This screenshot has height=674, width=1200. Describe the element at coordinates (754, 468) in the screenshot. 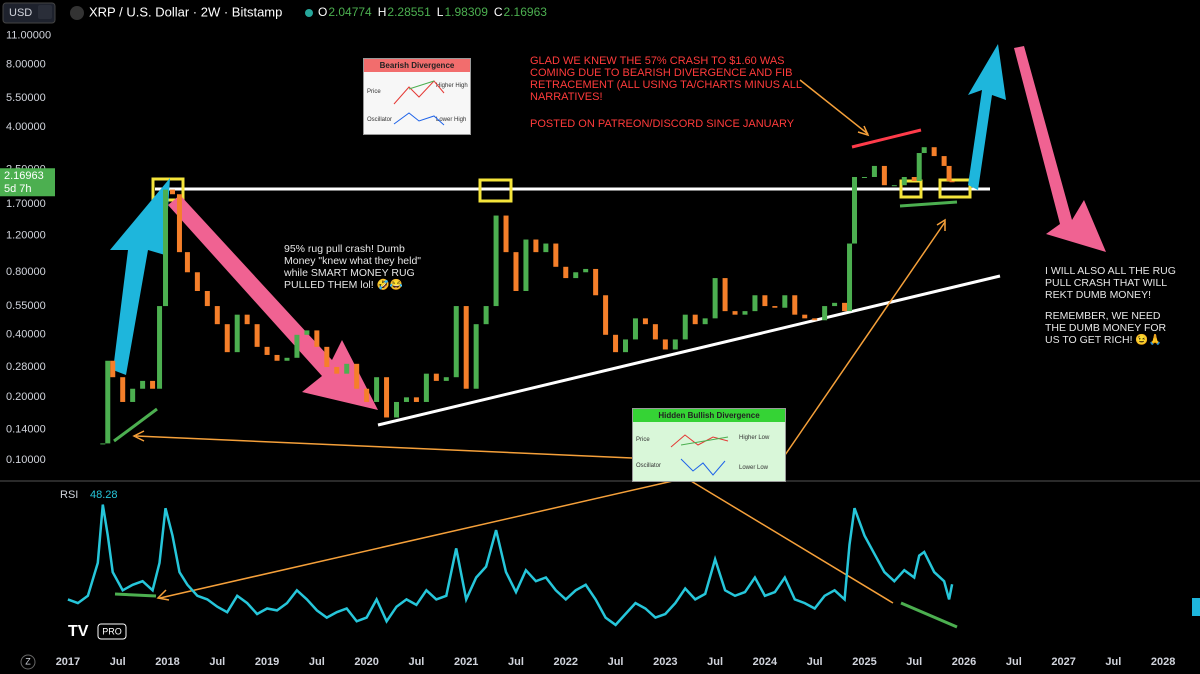

I see `inset-label: Lower Low` at that location.